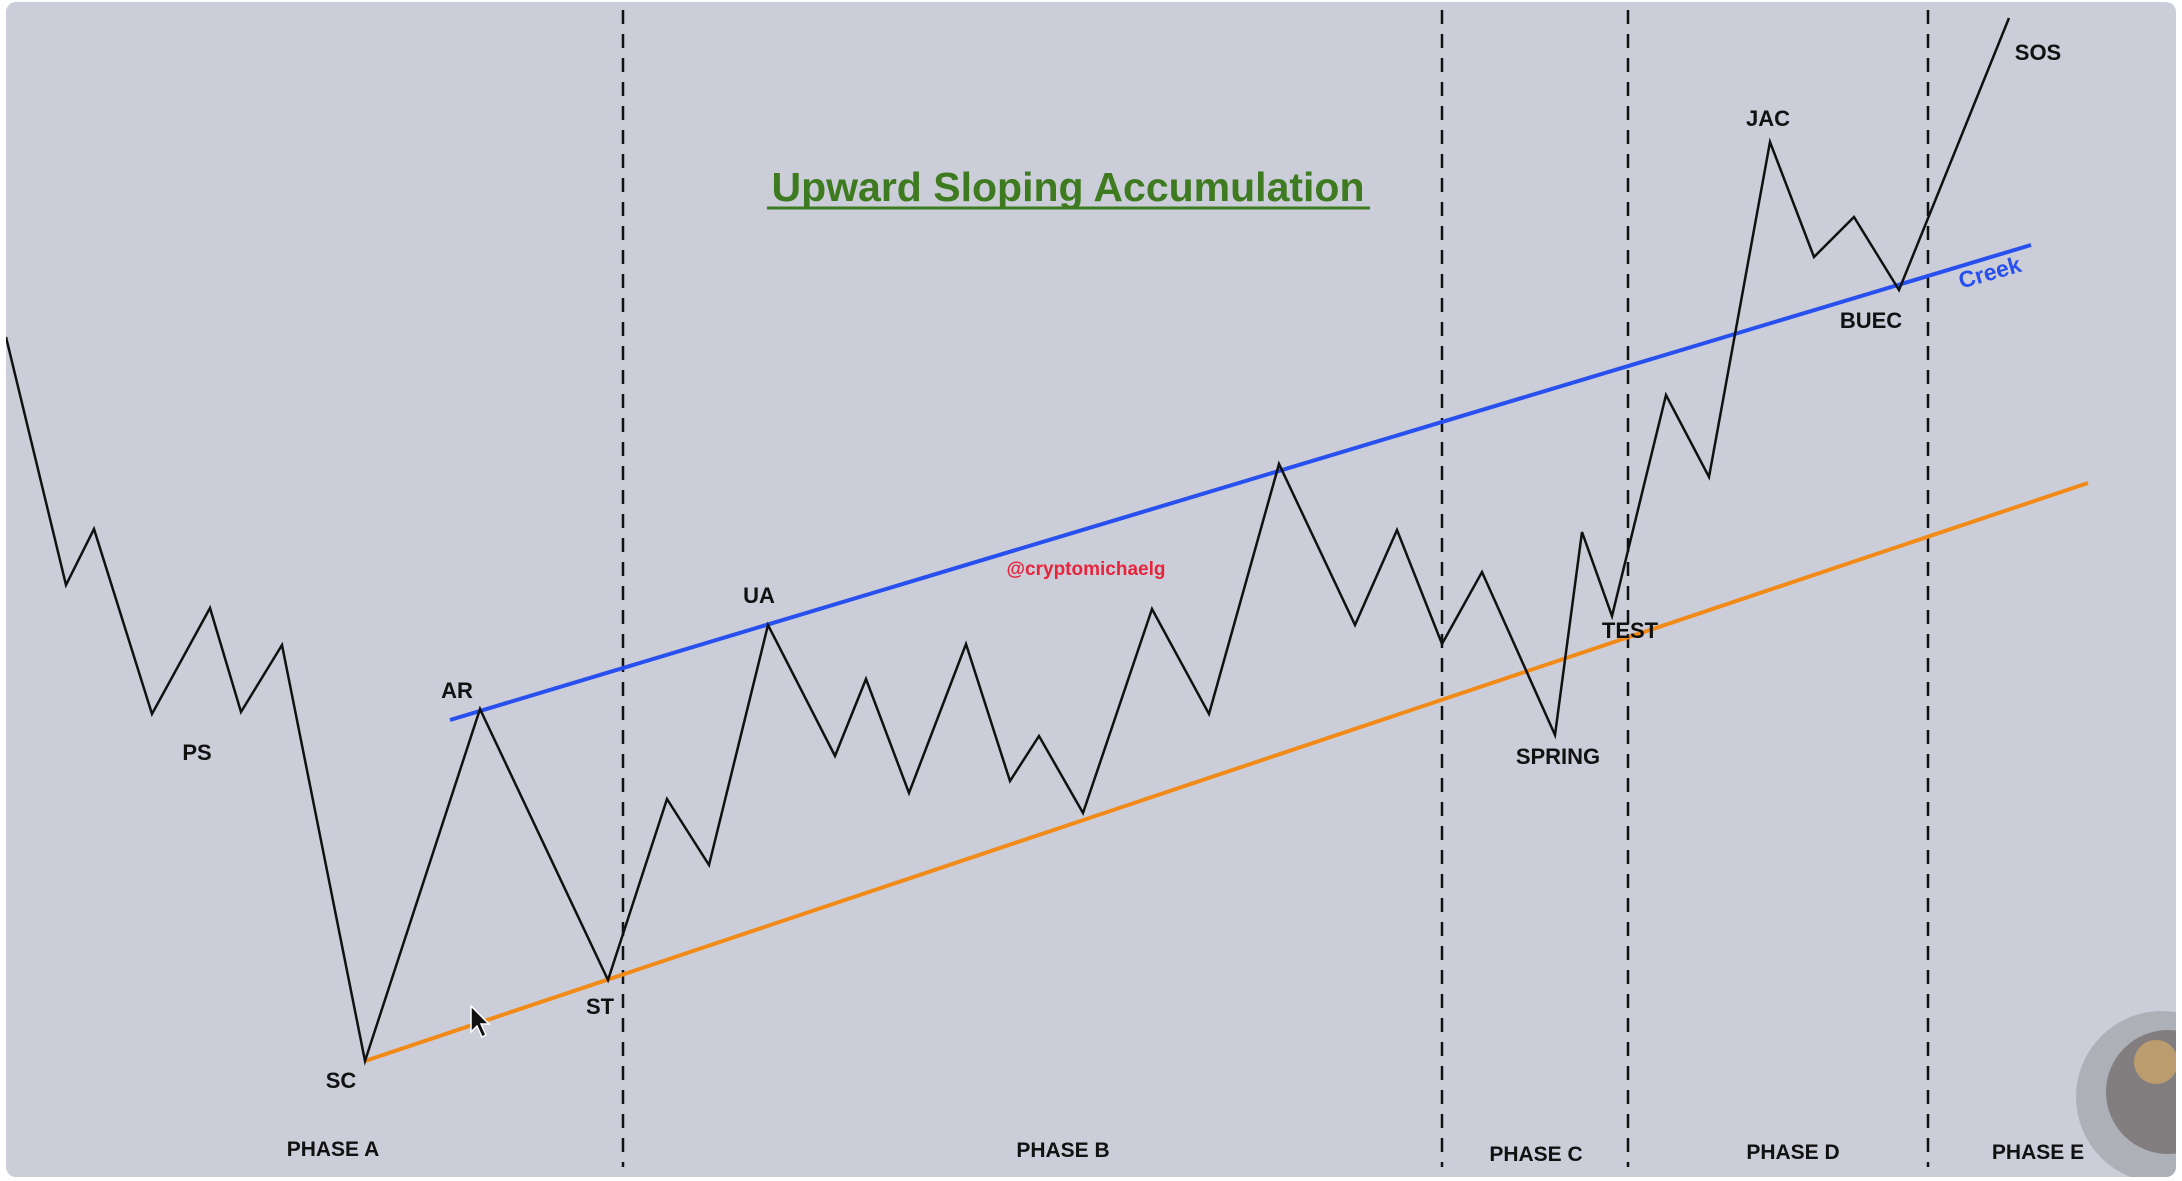  I want to click on phase-label-a: PHASE A, so click(333, 1149).